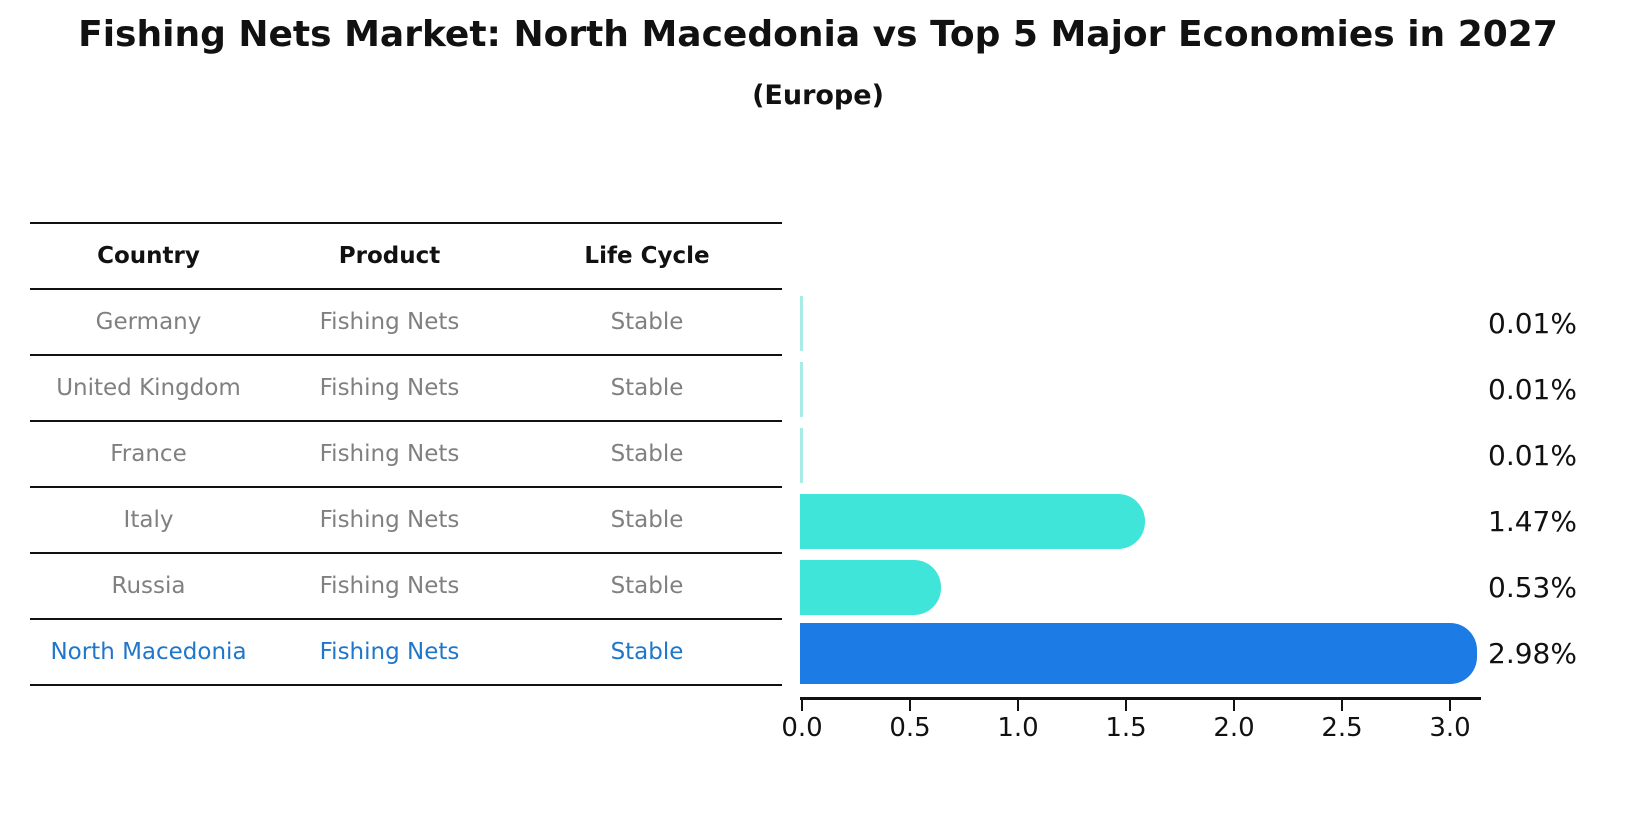 This screenshot has height=823, width=1636. What do you see at coordinates (1234, 728) in the screenshot?
I see `x-axis-tick-label: 2.0` at bounding box center [1234, 728].